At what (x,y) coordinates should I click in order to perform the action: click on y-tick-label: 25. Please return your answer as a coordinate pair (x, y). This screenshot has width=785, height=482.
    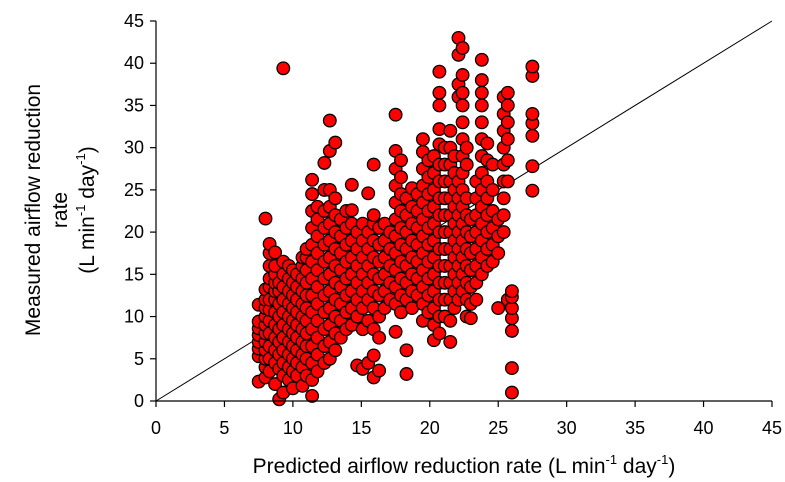
    Looking at the image, I should click on (134, 190).